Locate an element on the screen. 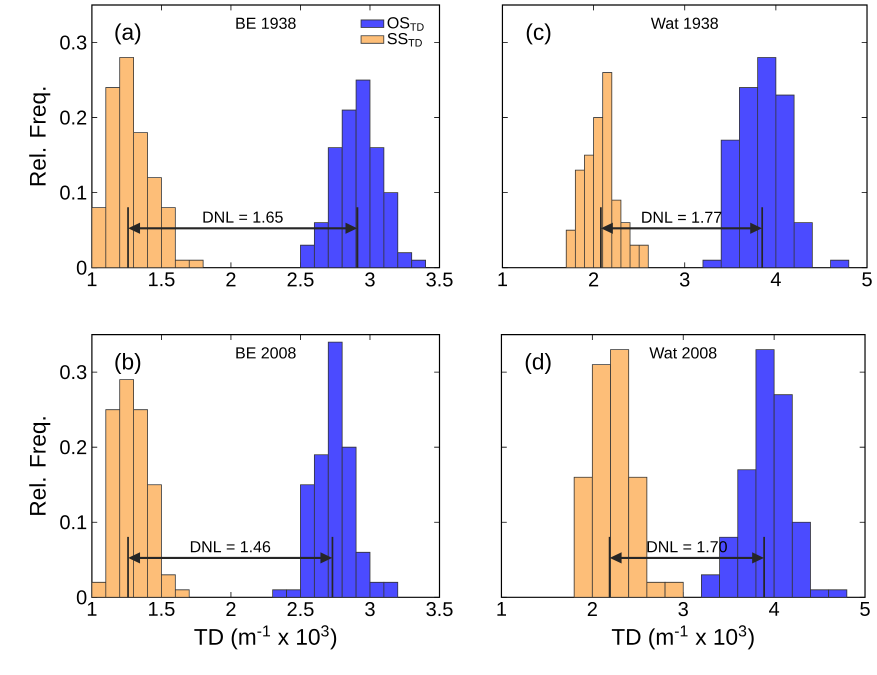 Image resolution: width=877 pixels, height=675 pixels. annotation: DNL = 1.65 is located at coordinates (243, 217).